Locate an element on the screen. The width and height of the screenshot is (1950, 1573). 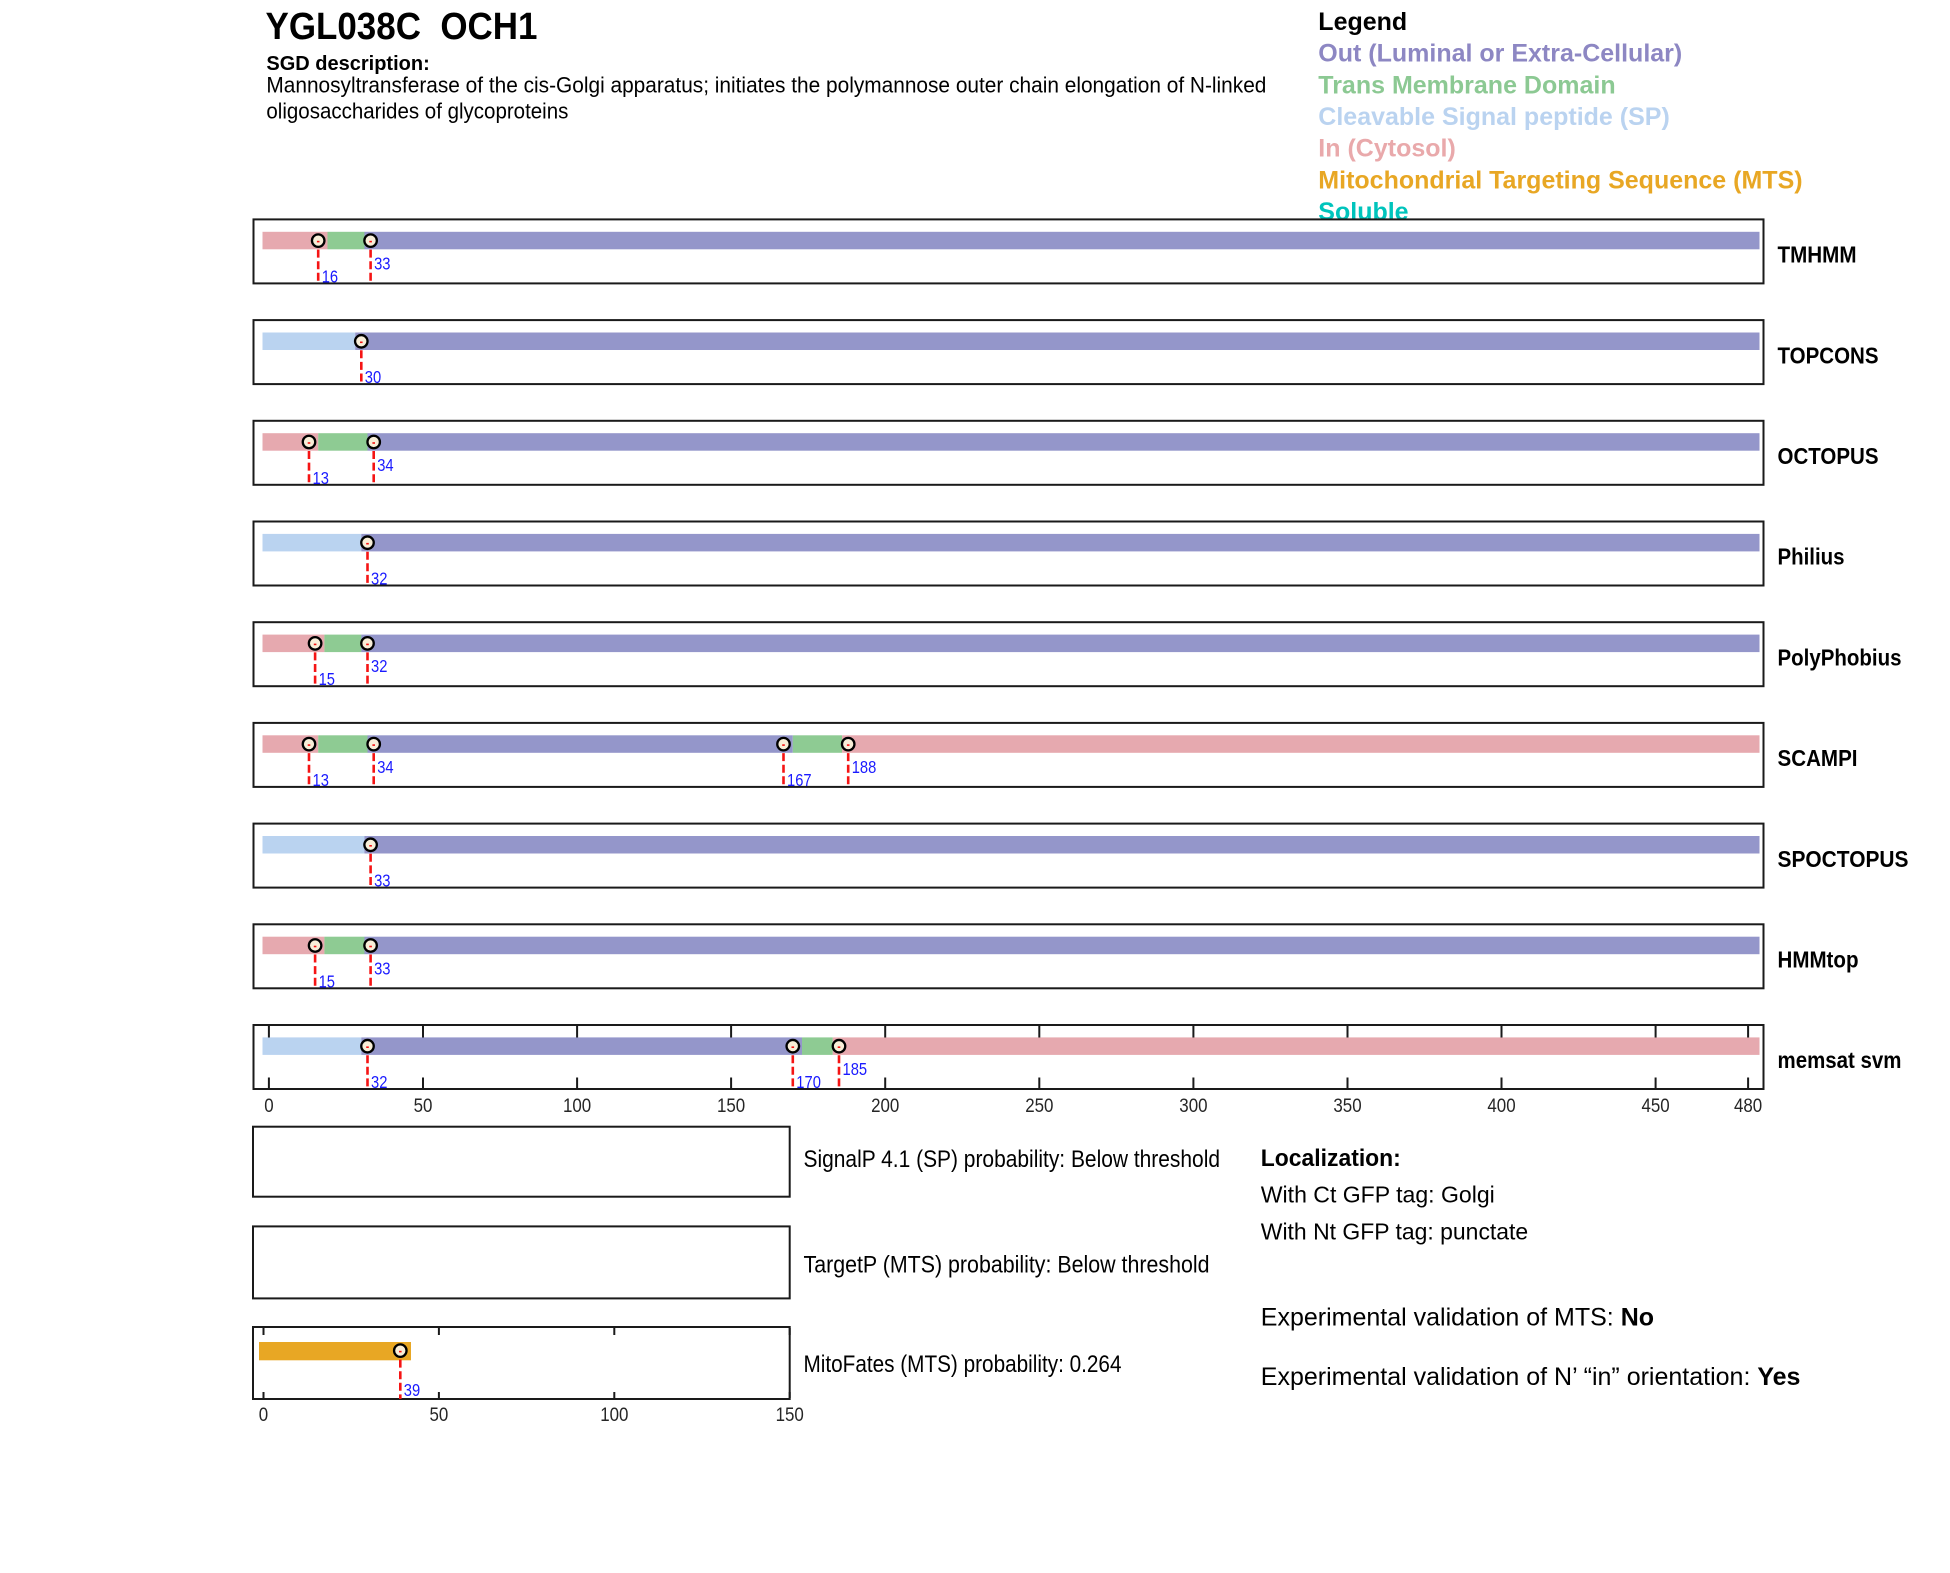
svg-text: Localization: is located at coordinates (1331, 1158).